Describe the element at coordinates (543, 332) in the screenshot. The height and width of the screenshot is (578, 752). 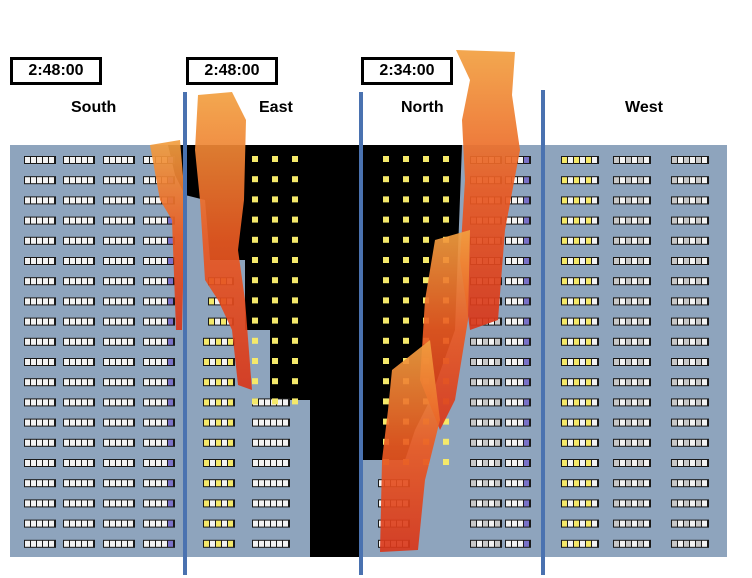
I see `divider-north-west` at that location.